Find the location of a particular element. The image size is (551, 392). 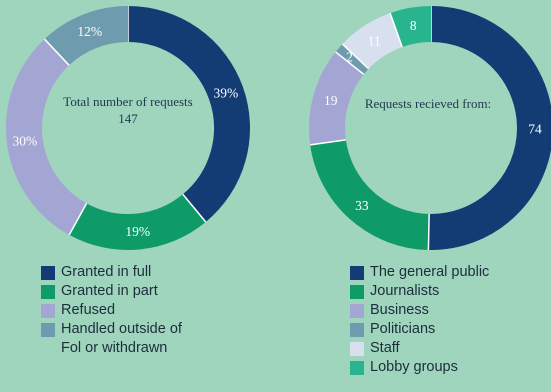

legend-1-label: Handled outside of Fol or withdrawn is located at coordinates (121, 338).